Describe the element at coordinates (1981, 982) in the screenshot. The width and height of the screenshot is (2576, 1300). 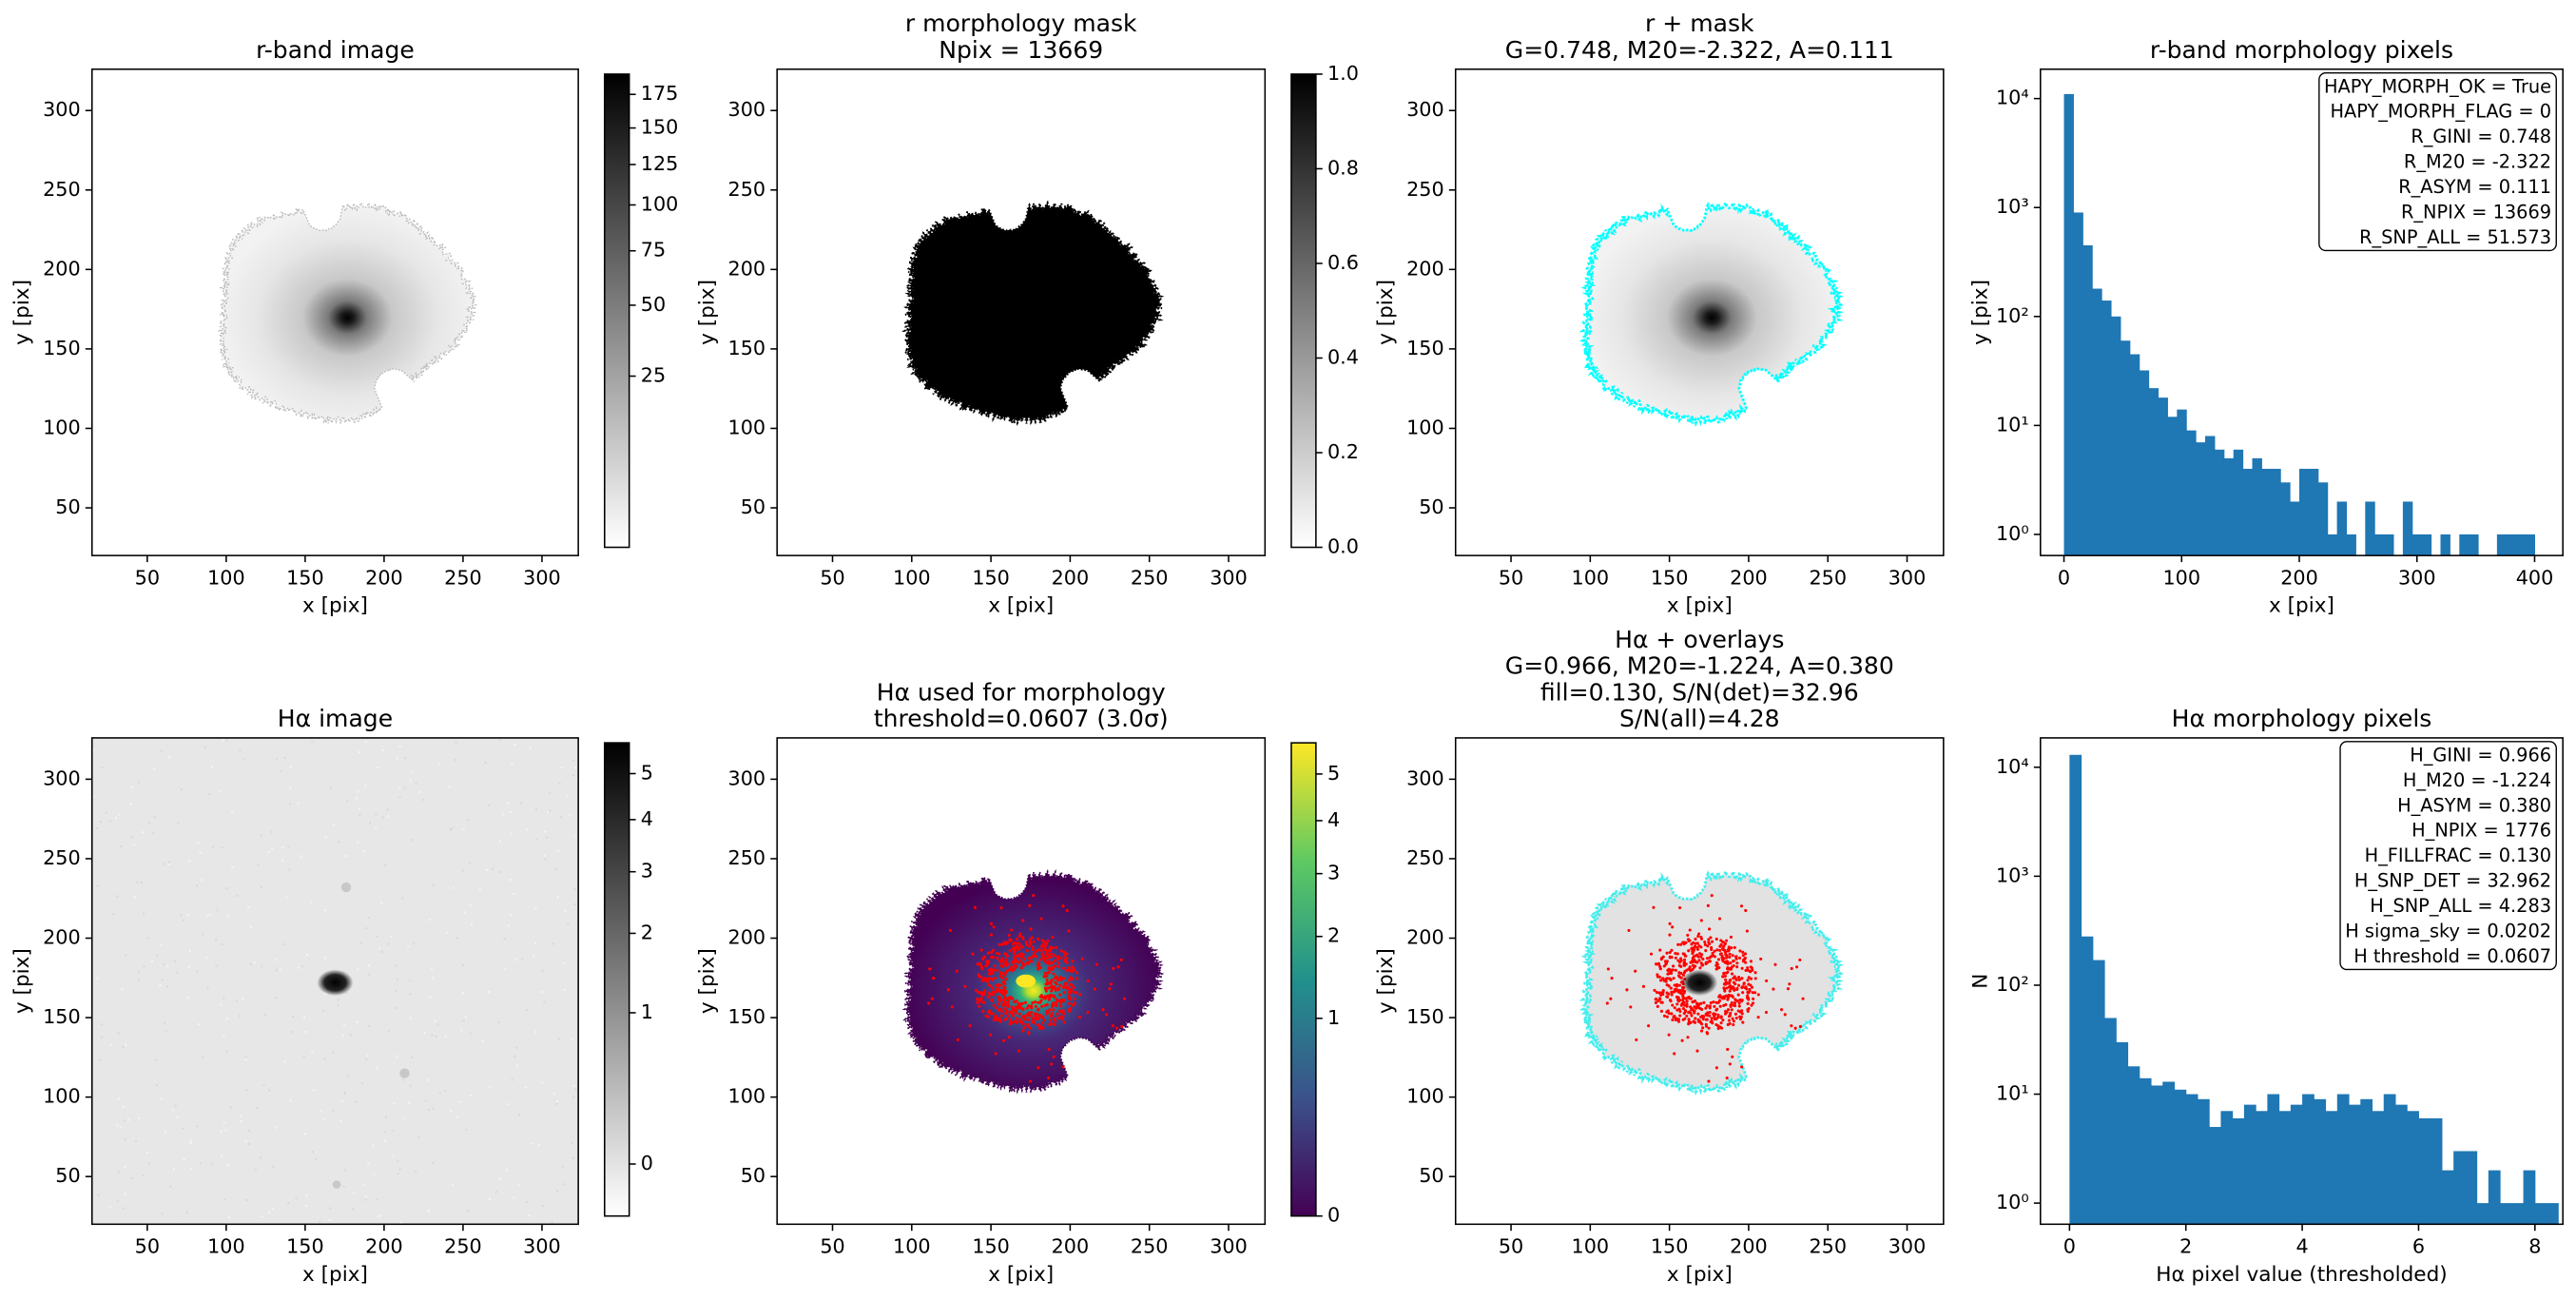
I see `y-axis-label: N` at that location.